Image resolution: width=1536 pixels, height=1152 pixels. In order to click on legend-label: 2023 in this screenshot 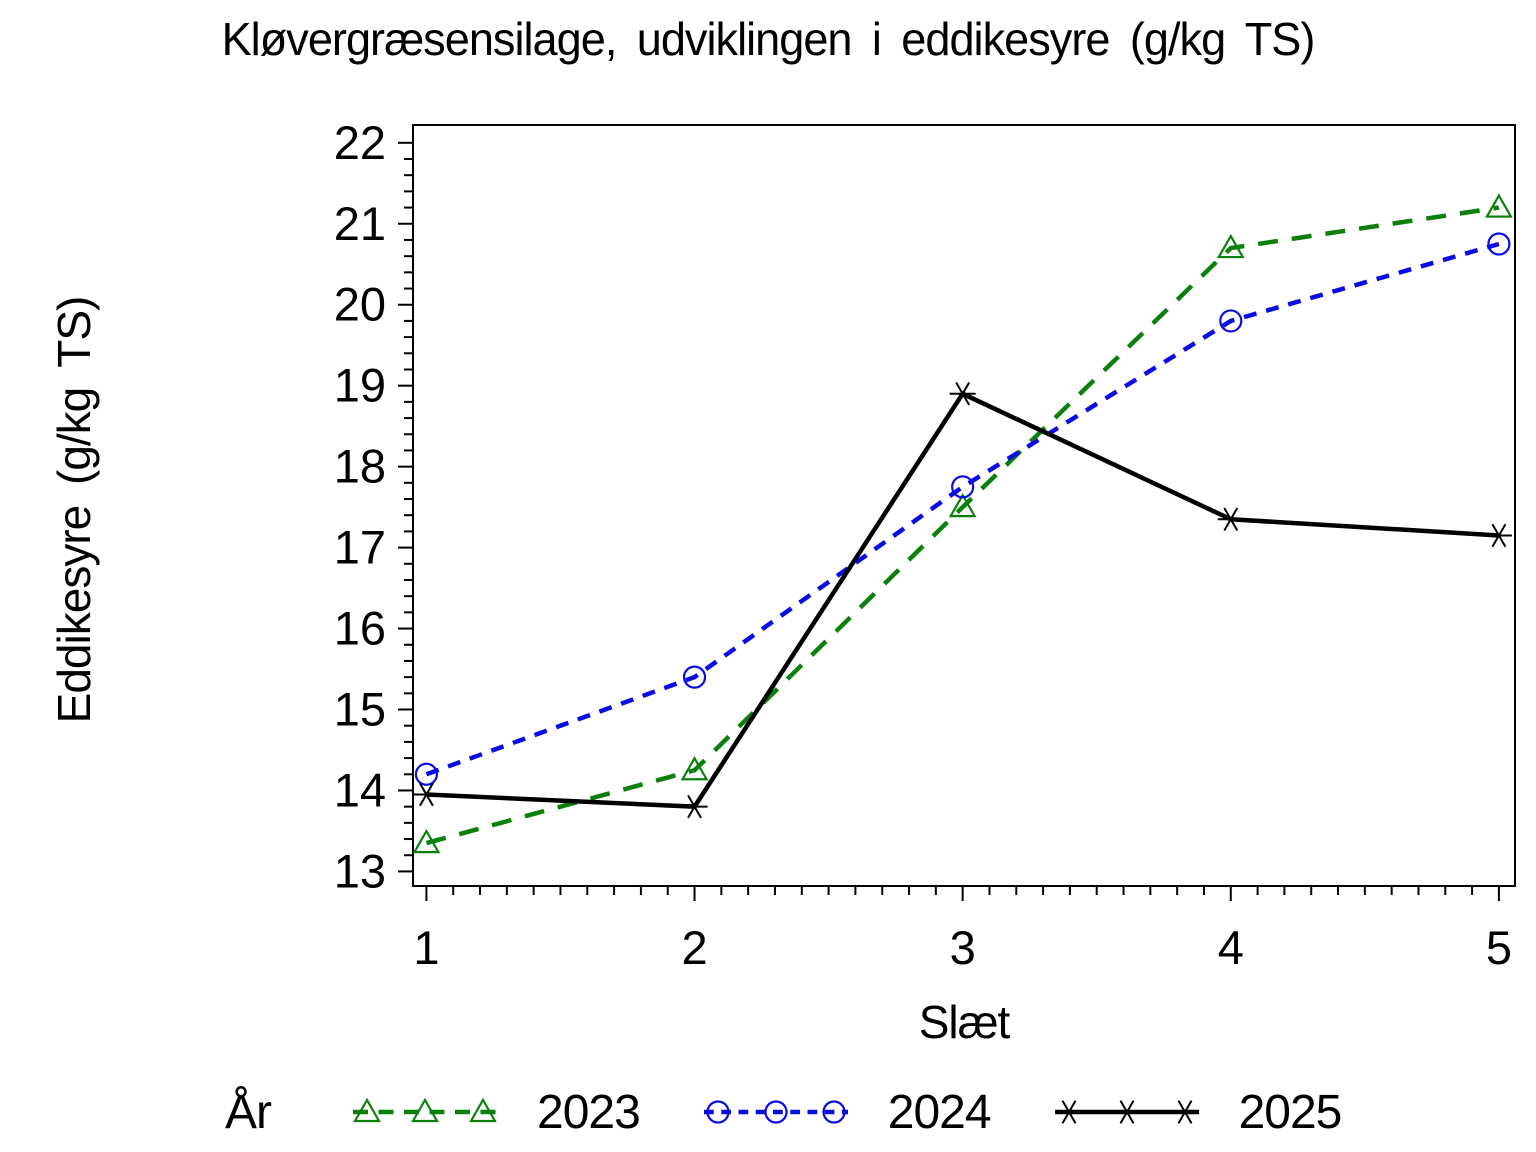, I will do `click(589, 1112)`.